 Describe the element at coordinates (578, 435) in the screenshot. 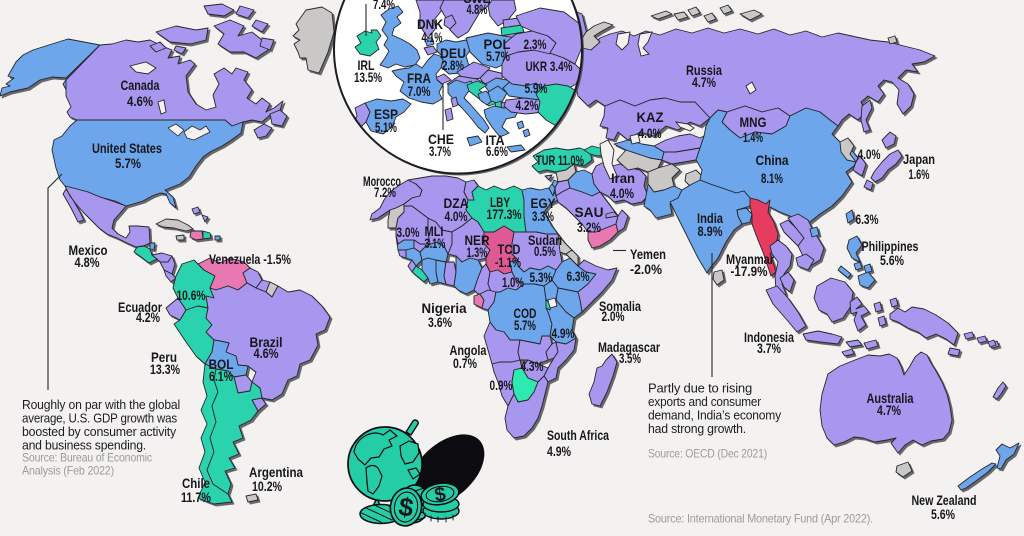

I see `svg-text: South Africa` at that location.